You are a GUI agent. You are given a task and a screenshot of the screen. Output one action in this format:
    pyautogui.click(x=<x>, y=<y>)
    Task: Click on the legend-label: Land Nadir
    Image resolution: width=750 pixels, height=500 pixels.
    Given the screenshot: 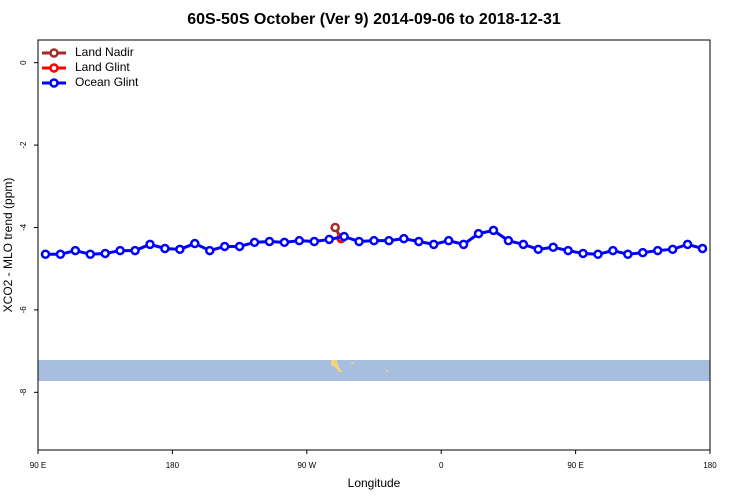 What is the action you would take?
    pyautogui.click(x=104, y=52)
    